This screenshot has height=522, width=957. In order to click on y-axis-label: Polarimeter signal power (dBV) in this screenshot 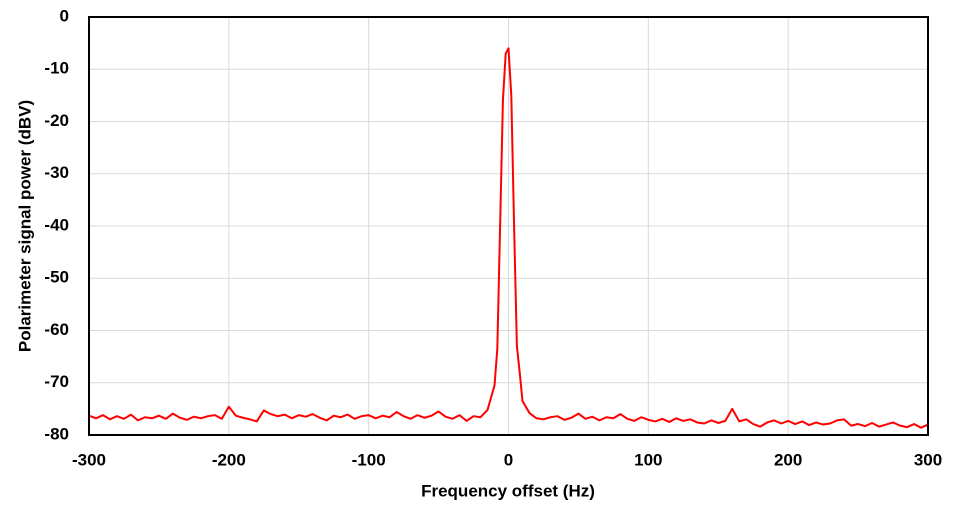, I will do `click(24, 226)`.